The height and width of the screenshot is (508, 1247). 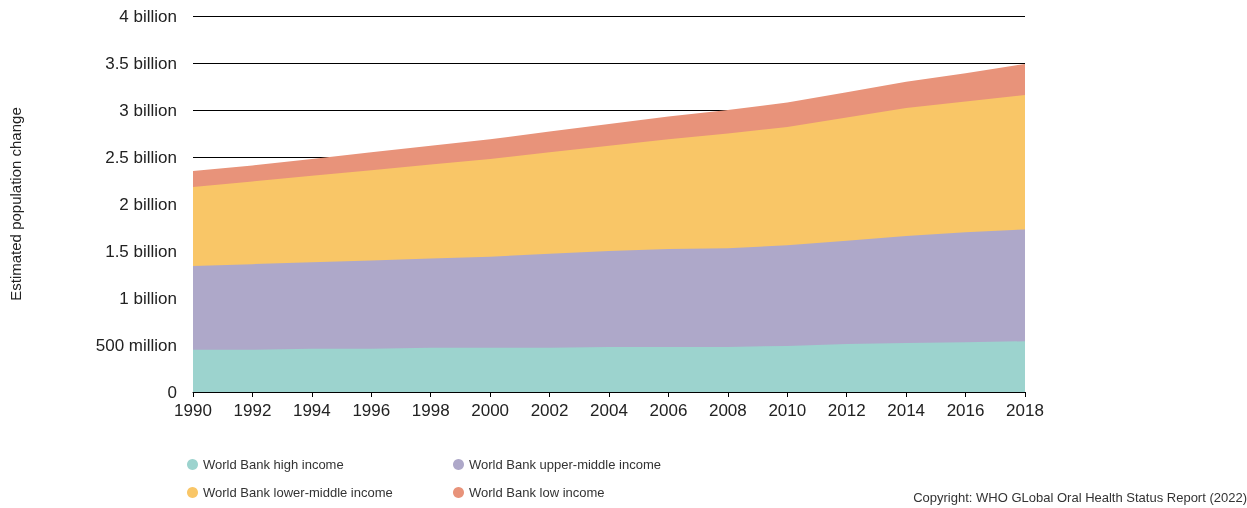 I want to click on y-tick-label: 500 million, so click(x=136, y=345).